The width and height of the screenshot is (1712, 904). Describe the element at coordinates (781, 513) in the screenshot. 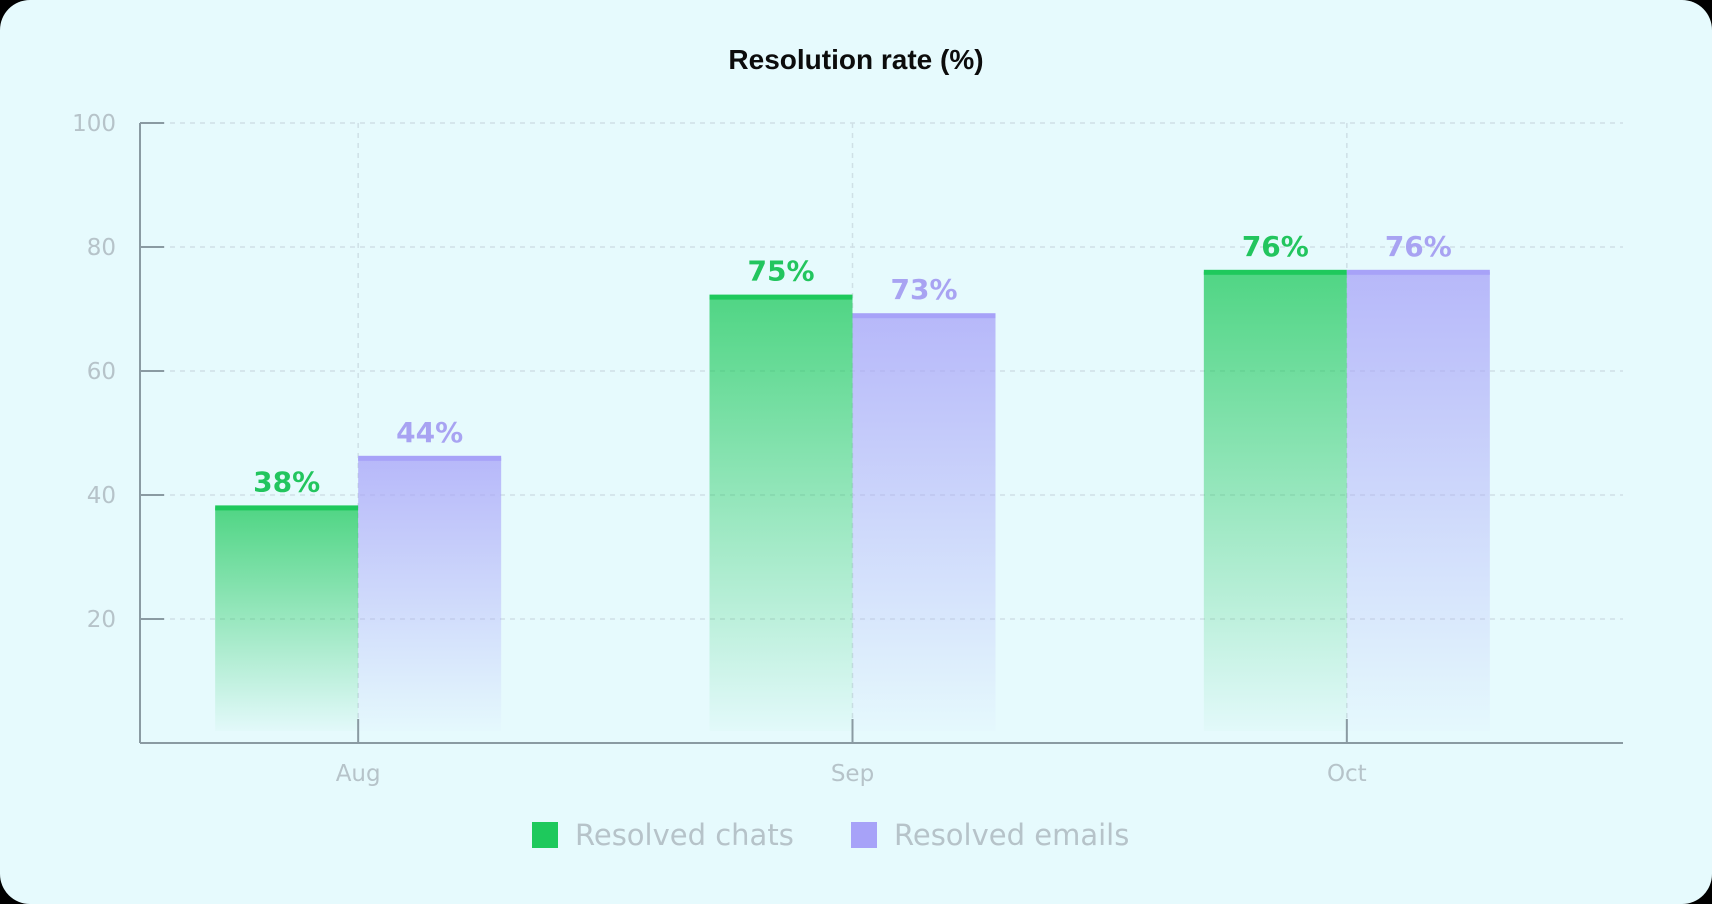

I see `bar-resolved-chats-sep` at that location.